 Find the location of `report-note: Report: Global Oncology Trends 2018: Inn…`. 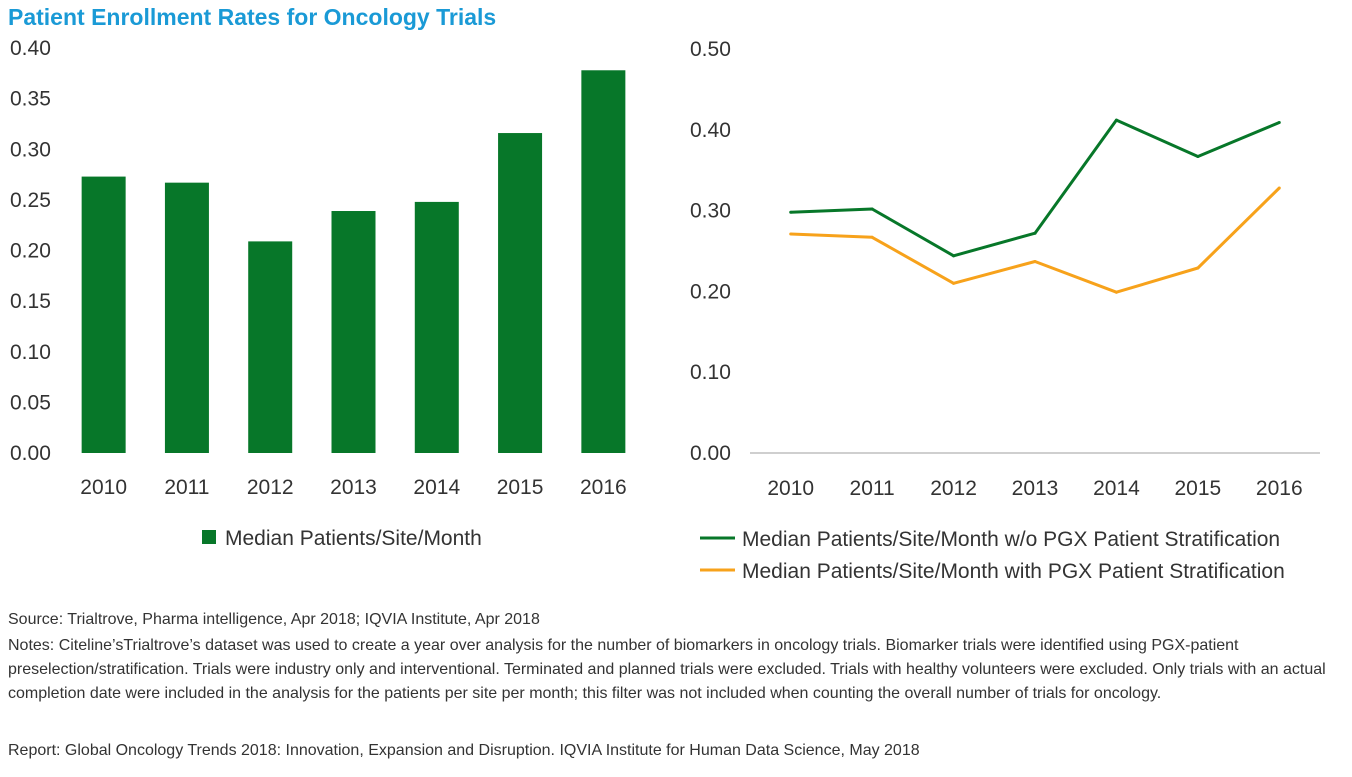

report-note: Report: Global Oncology Trends 2018: Inn… is located at coordinates (464, 750).